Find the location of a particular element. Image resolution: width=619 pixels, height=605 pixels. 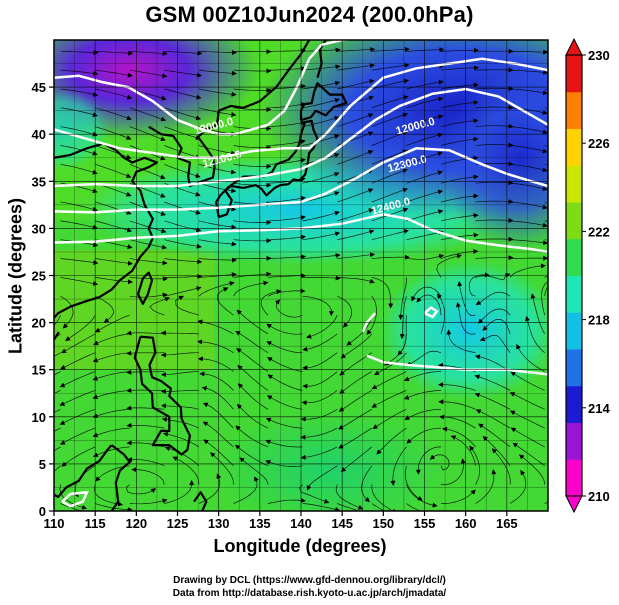

x-tick-label: 135 is located at coordinates (260, 523).